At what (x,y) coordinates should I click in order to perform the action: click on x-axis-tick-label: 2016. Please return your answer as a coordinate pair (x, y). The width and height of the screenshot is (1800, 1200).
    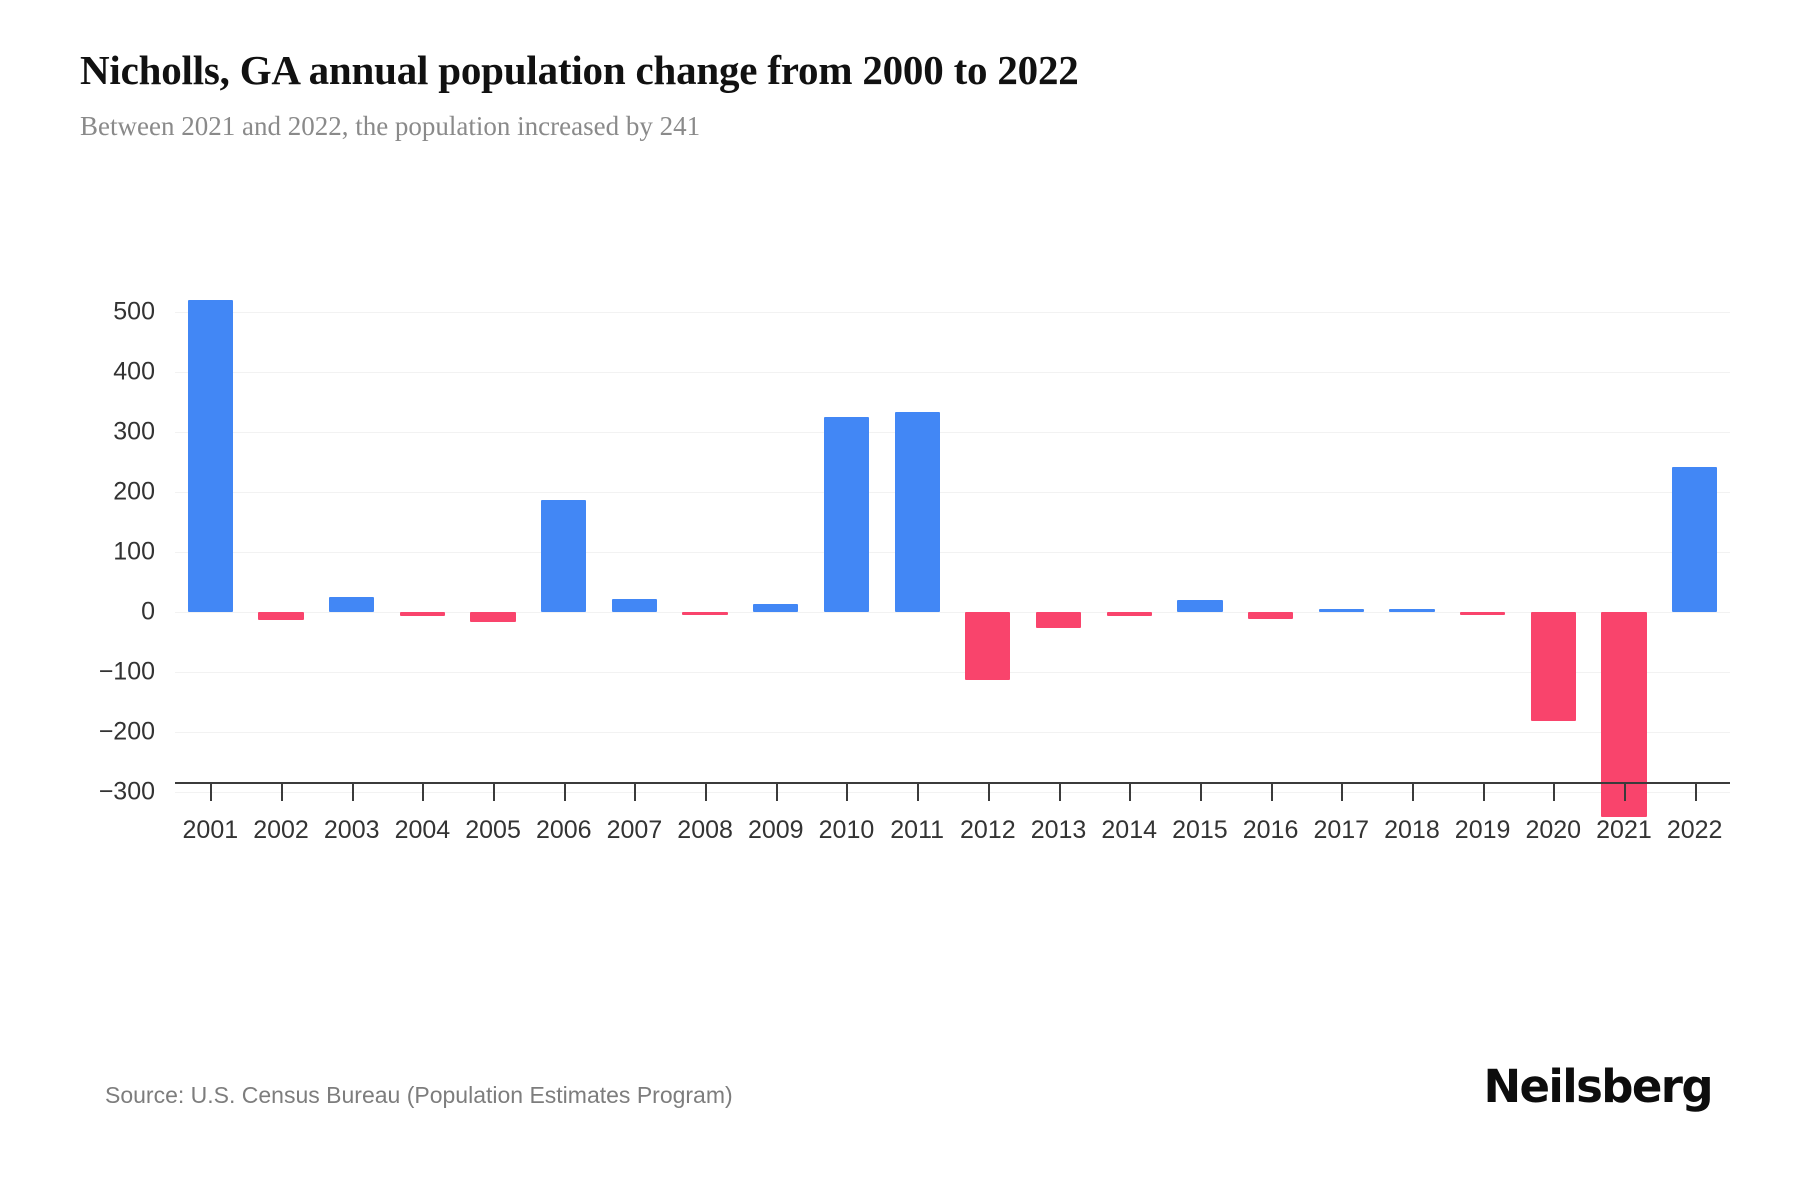
    Looking at the image, I should click on (1270, 830).